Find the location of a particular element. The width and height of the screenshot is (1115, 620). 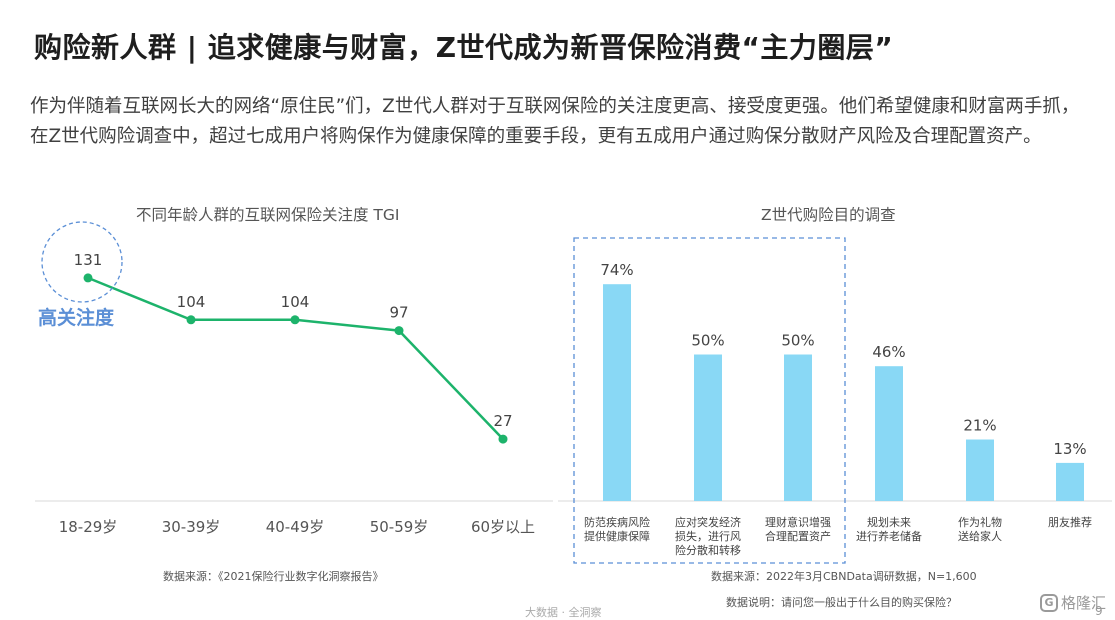

bar-x-tick-2-line-3: 险分散和转移 is located at coordinates (708, 550).